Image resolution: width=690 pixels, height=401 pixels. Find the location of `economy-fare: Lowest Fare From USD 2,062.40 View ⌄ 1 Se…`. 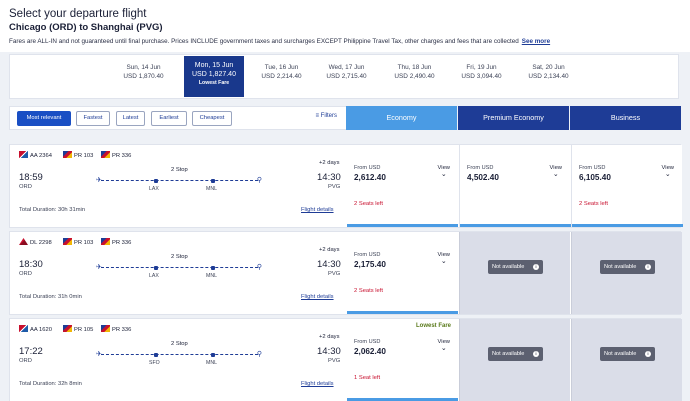

economy-fare: Lowest Fare From USD 2,062.40 View ⌄ 1 Se… is located at coordinates (402, 360).